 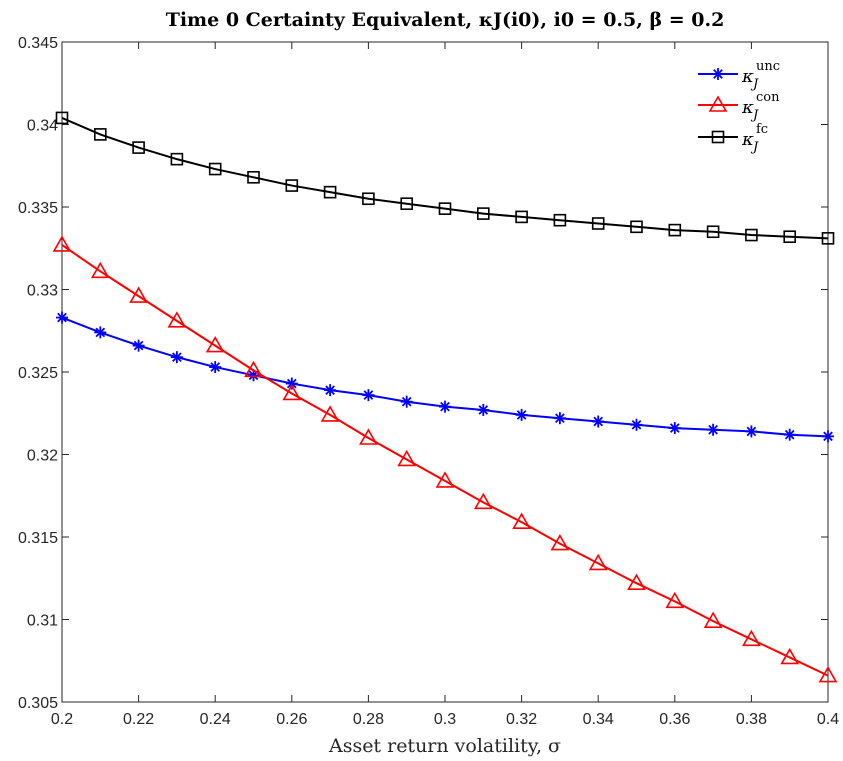 I want to click on x-tick-label: 0.3, so click(x=445, y=719).